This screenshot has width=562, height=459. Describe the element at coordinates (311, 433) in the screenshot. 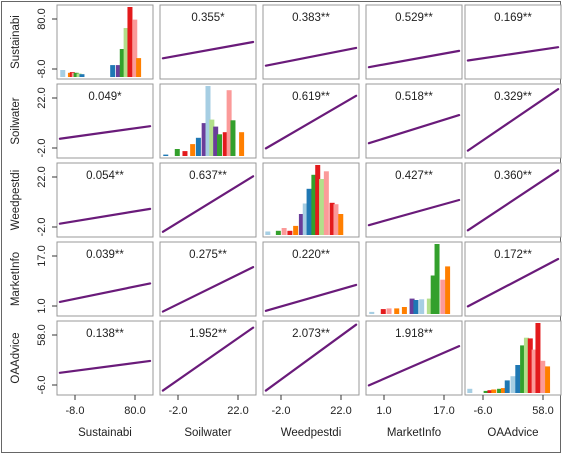

I see `x-variable-label: Weedpestdi` at that location.